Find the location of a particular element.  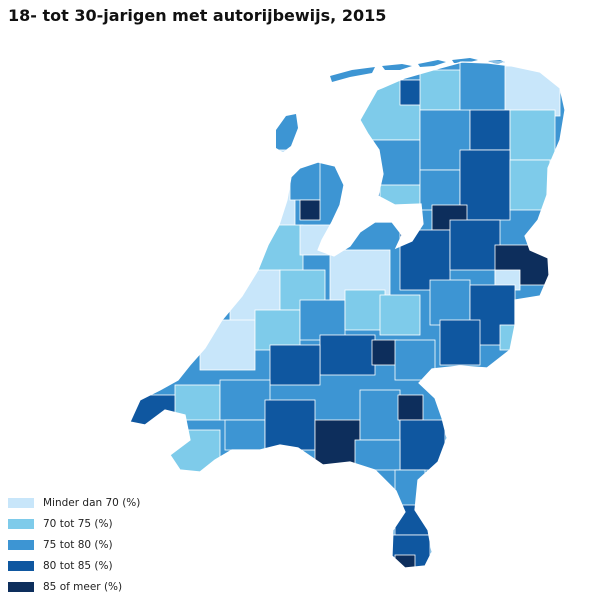

legend-item-85-of-meer: 85 of meer (%) is located at coordinates (74, 586).